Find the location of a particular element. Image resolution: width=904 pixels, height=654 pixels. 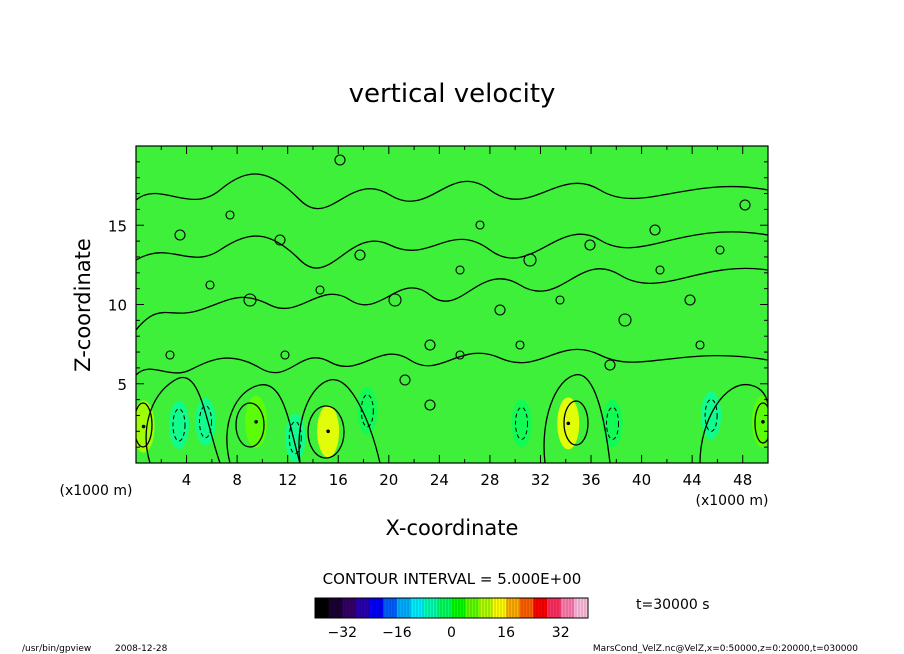

x-tick-label: 24 is located at coordinates (439, 480).